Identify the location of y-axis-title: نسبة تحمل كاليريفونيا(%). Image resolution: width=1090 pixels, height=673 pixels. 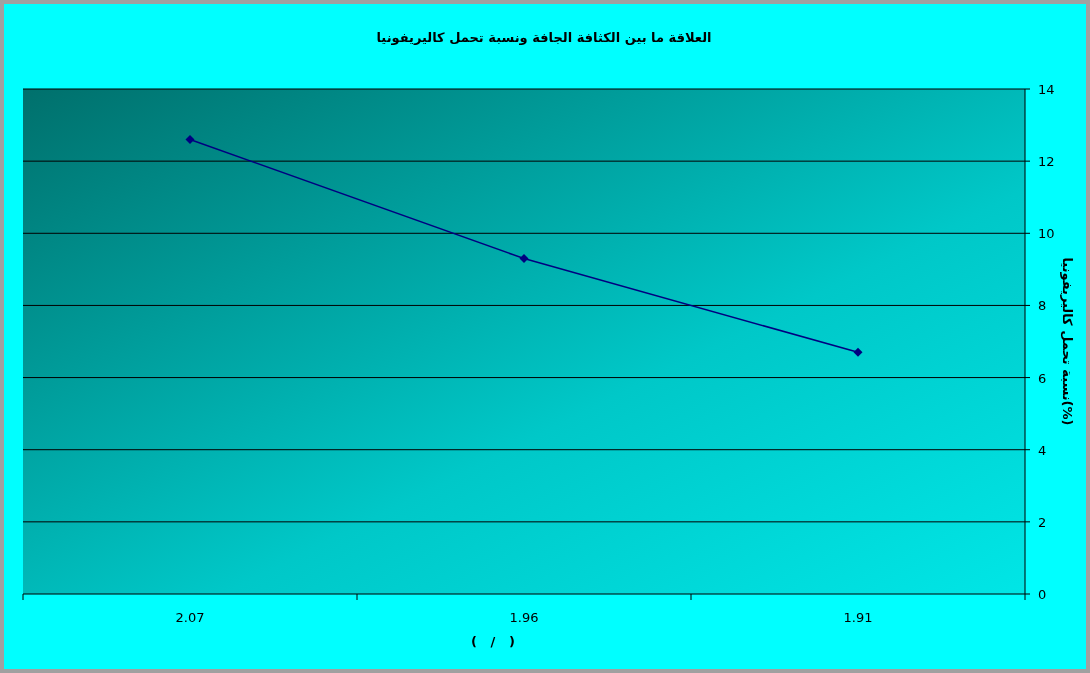
(1067, 341).